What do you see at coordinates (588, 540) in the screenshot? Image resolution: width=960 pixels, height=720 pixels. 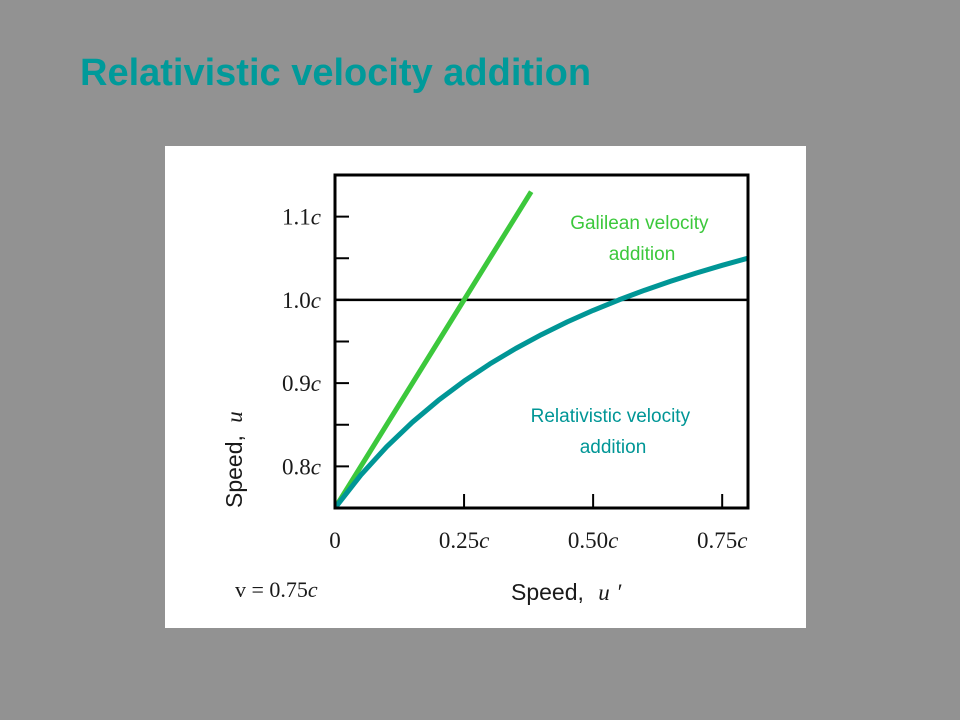 I see `x-tick-label-num-2: 0.50` at bounding box center [588, 540].